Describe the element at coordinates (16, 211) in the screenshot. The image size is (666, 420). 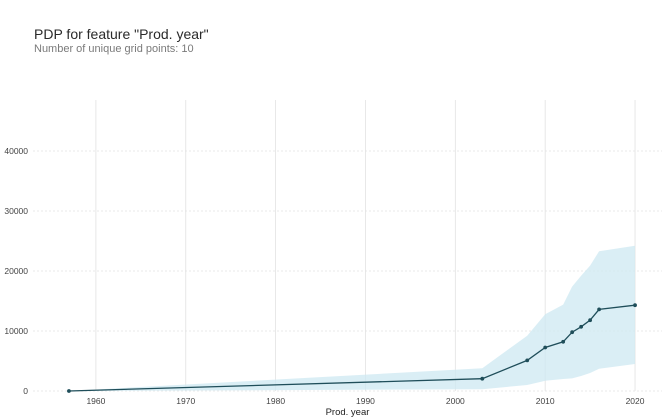
I see `y-tick-label: 30000` at that location.